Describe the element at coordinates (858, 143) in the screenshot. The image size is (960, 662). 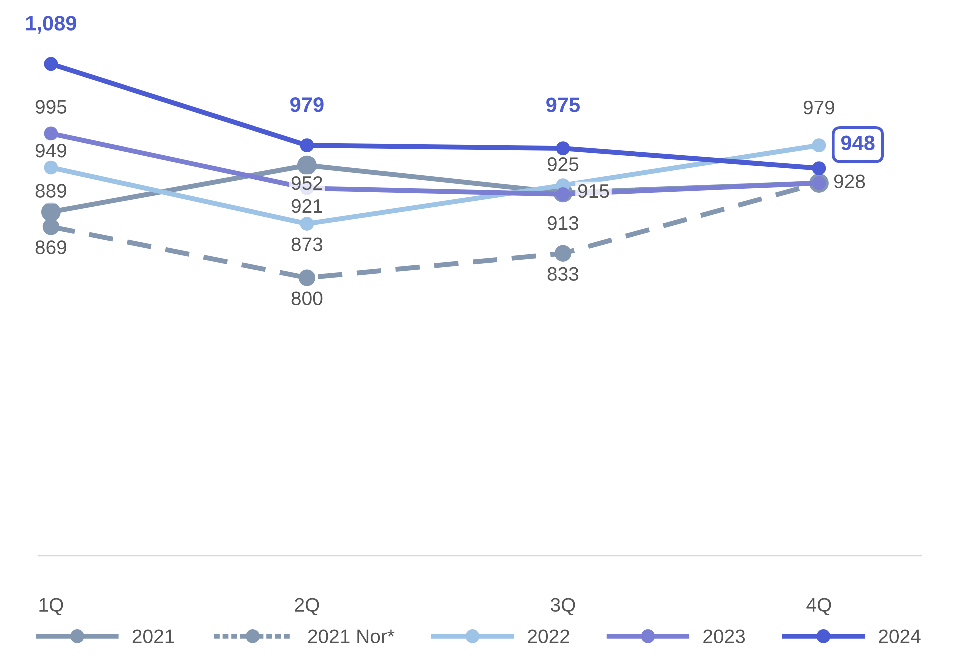
I see `data-label: 948` at that location.